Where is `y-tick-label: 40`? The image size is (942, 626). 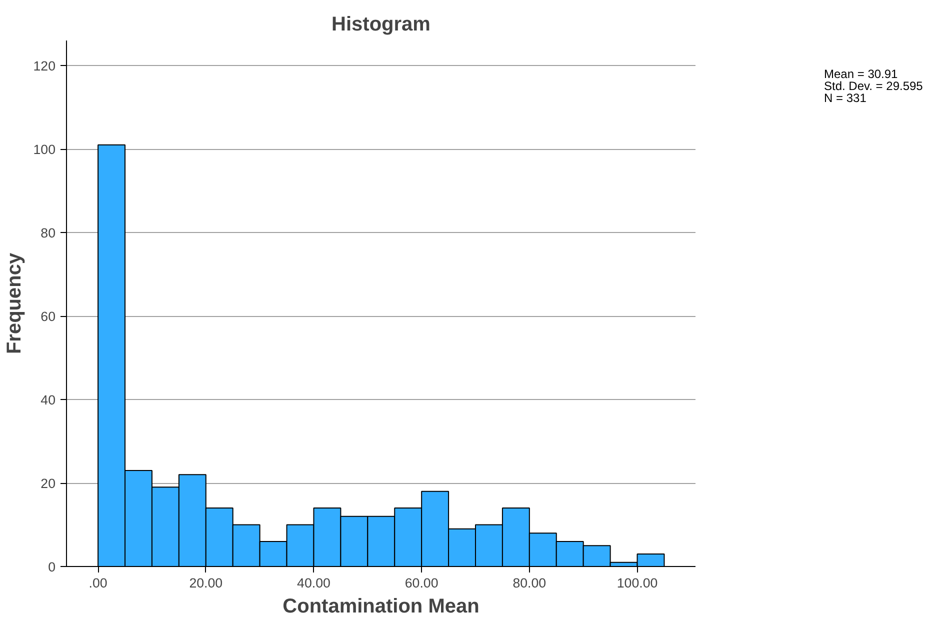 y-tick-label: 40 is located at coordinates (48, 400).